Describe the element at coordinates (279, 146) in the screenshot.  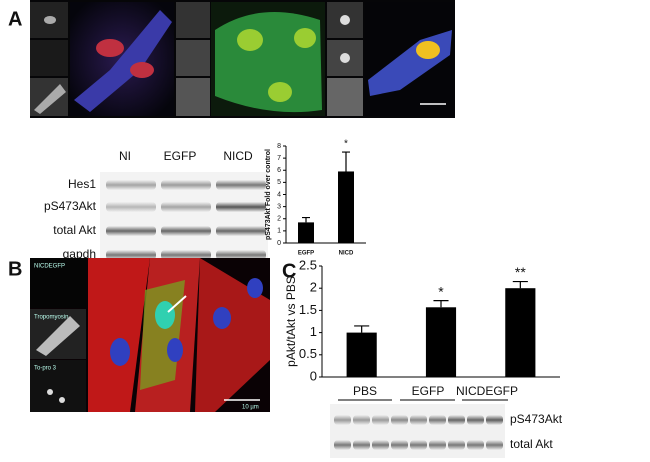
I see `y-tick-label: 8` at that location.